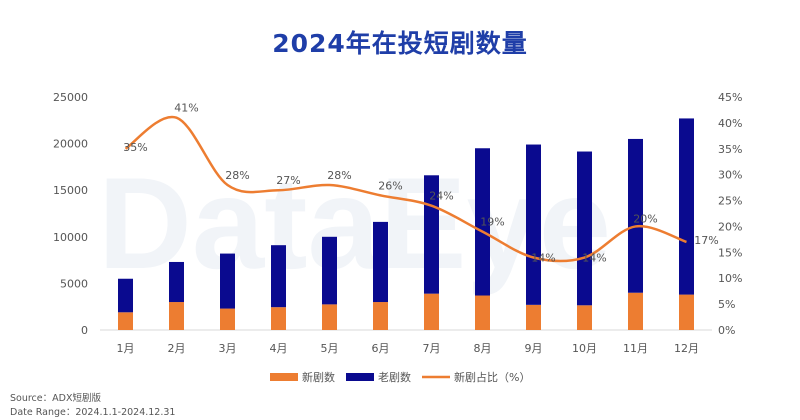 The height and width of the screenshot is (420, 800). I want to click on y-right-tick-label: 35%, so click(730, 149).